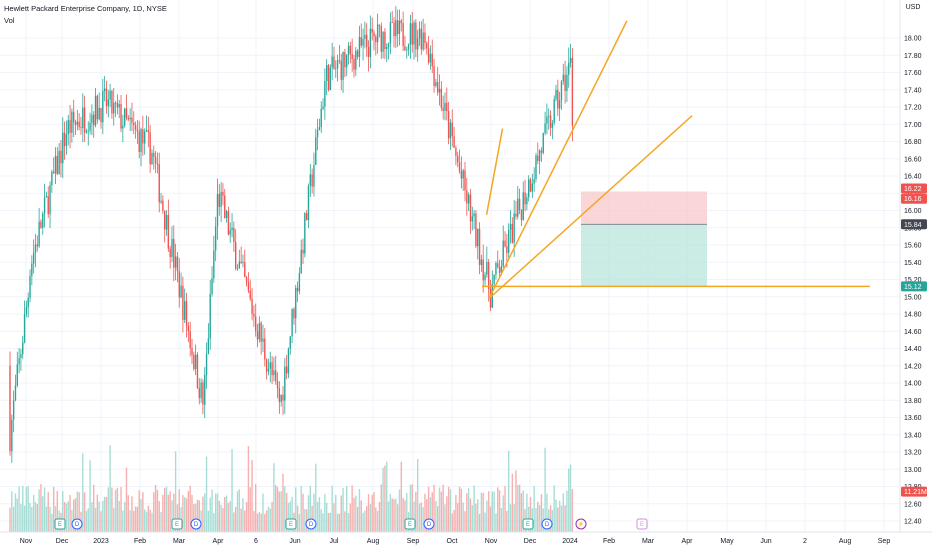 The image size is (932, 550). What do you see at coordinates (913, 453) in the screenshot?
I see `price-tick-label: 13.20` at bounding box center [913, 453].